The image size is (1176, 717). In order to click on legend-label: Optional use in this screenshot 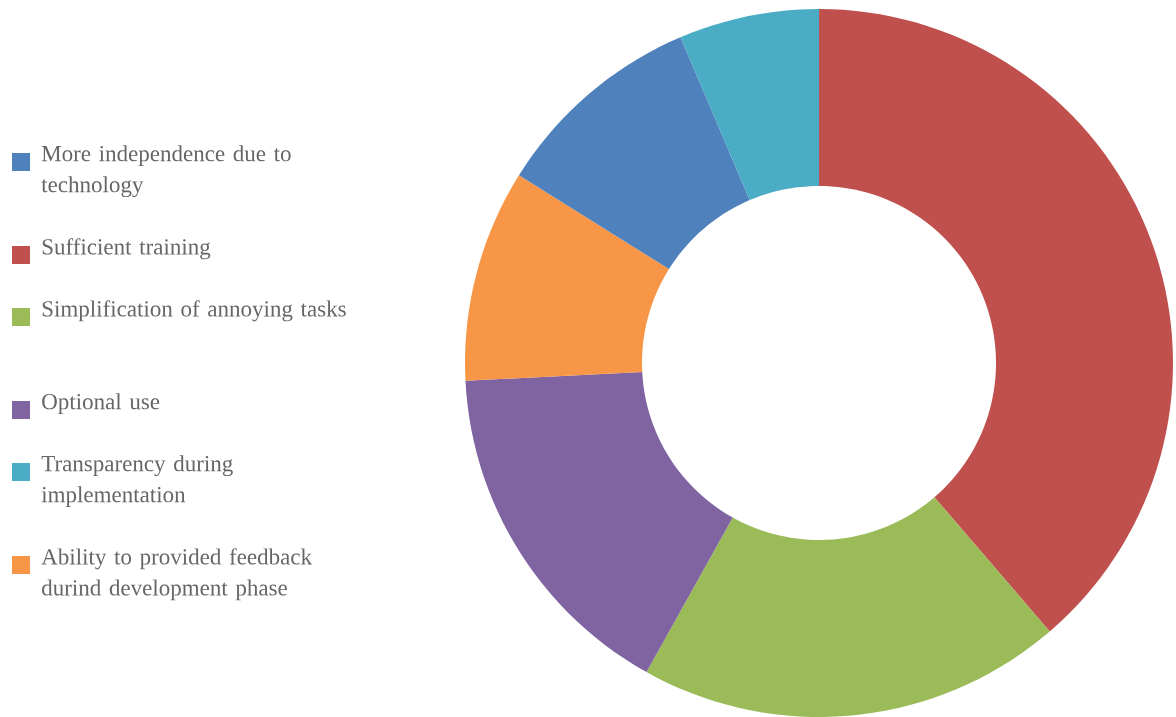, I will do `click(101, 404)`.